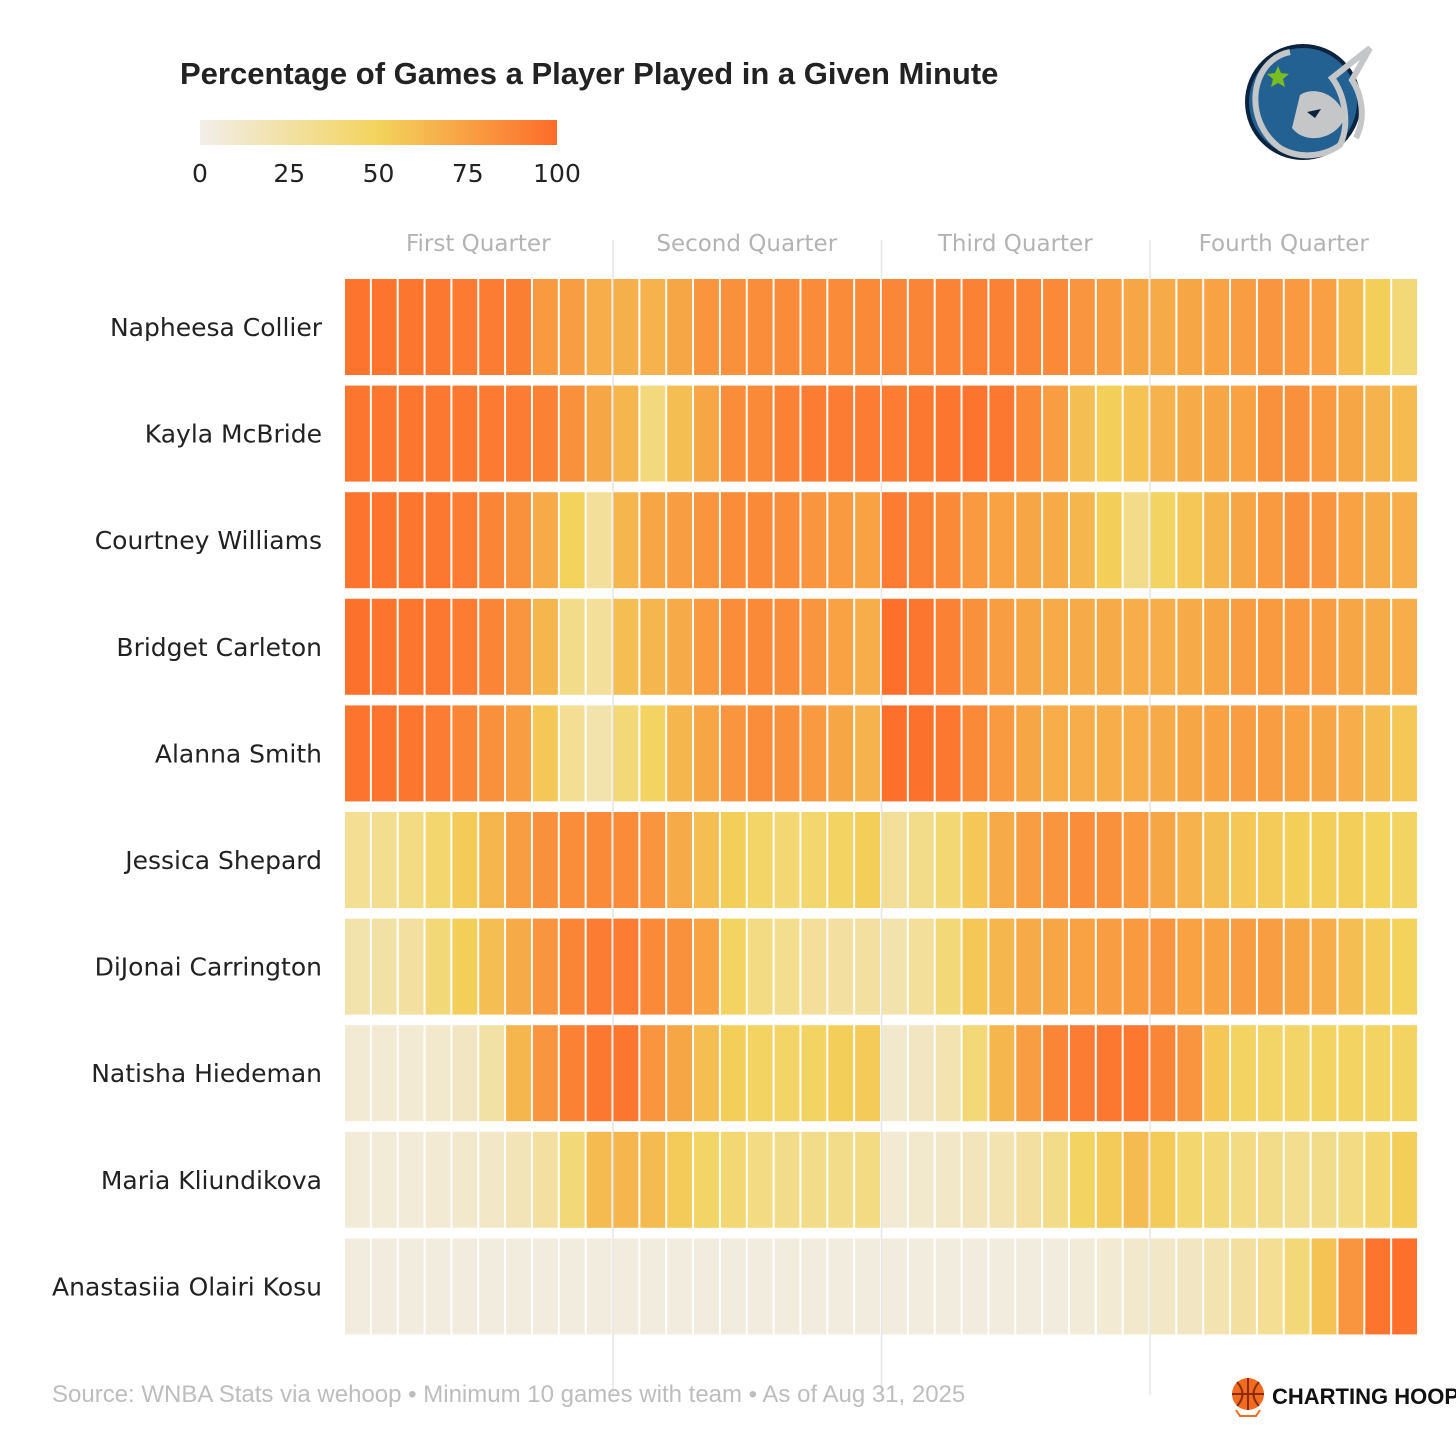 Image resolution: width=1456 pixels, height=1456 pixels. Describe the element at coordinates (233, 434) in the screenshot. I see `player-label: Kayla McBride` at that location.